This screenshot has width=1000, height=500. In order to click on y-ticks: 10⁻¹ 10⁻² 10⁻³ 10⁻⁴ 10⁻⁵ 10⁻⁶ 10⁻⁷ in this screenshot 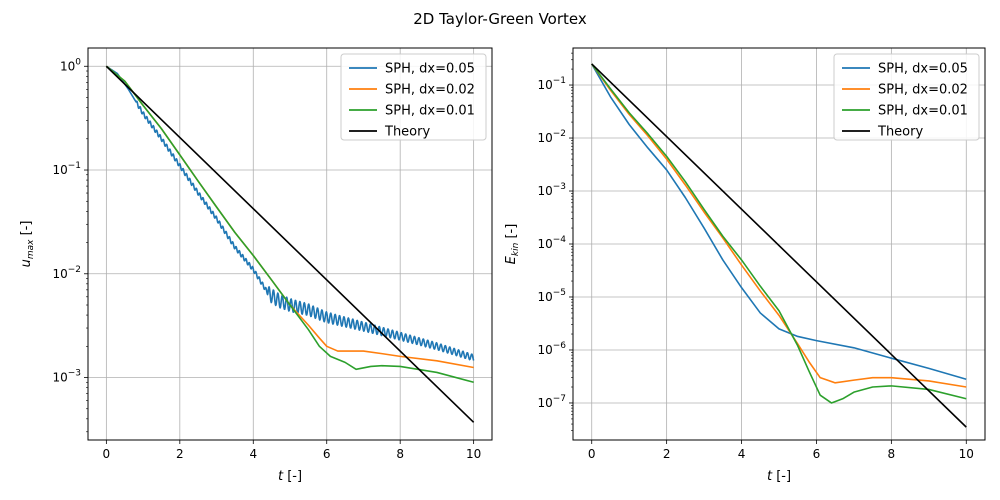, I will do `click(555, 241)`.